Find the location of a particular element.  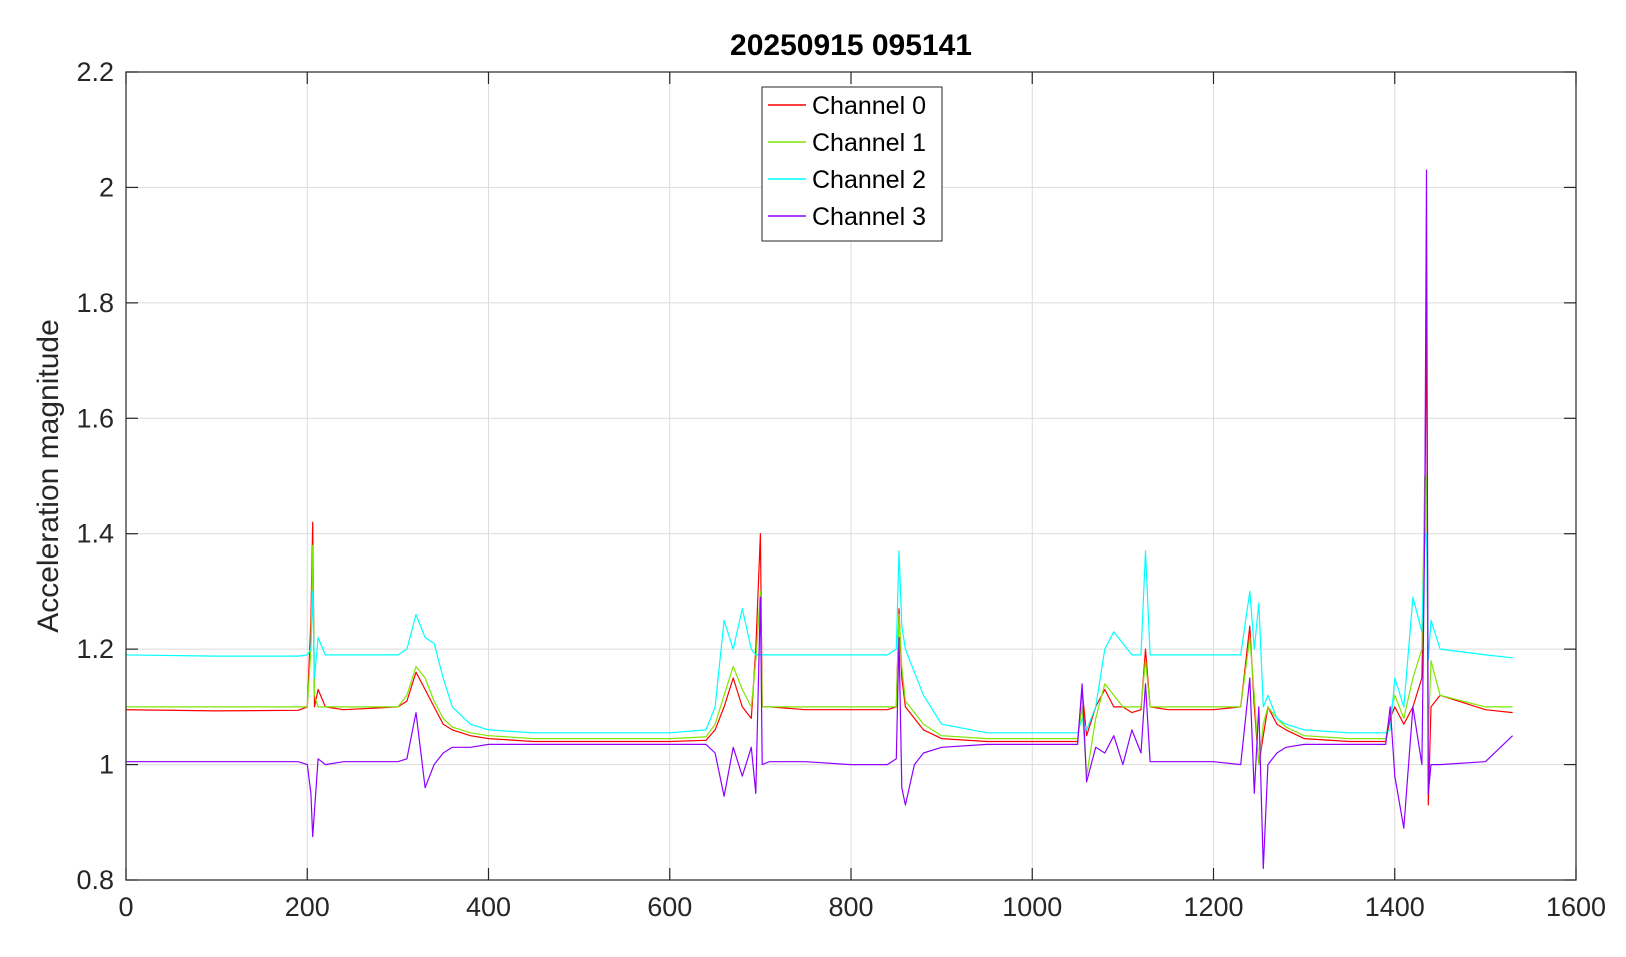

y-tick-label: 1.6 is located at coordinates (95, 418).